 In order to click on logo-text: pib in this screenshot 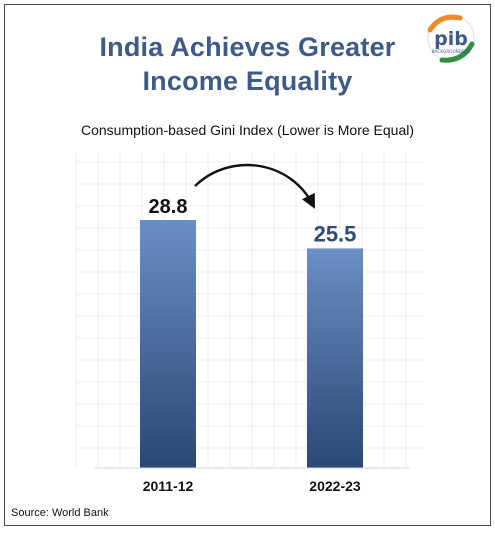, I will do `click(451, 39)`.